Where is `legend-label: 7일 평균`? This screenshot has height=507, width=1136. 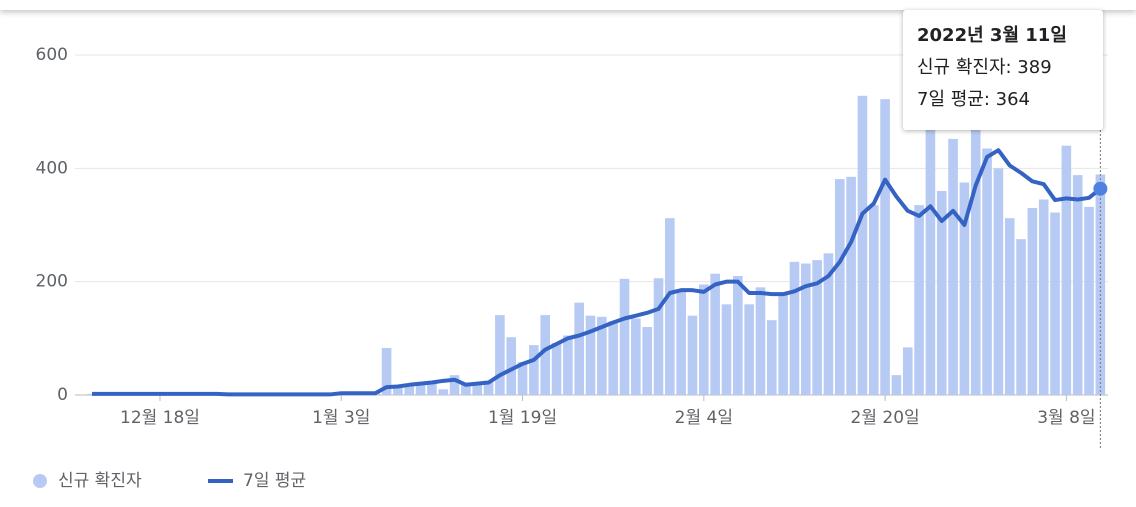
legend-label: 7일 평균 is located at coordinates (274, 481).